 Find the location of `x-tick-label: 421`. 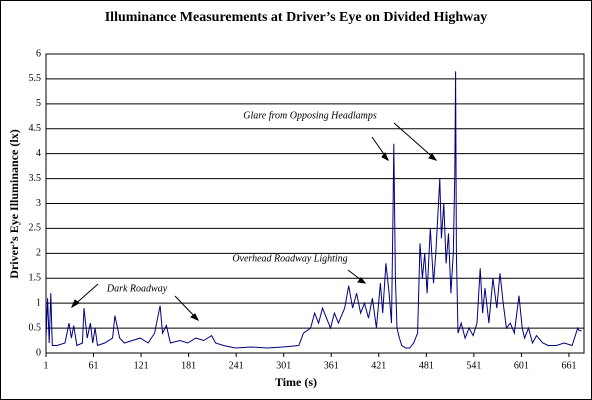

x-tick-label: 421 is located at coordinates (378, 365).